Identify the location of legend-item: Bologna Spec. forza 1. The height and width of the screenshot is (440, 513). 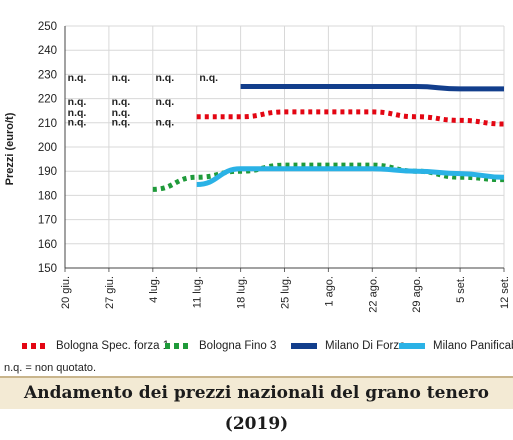
(95, 346).